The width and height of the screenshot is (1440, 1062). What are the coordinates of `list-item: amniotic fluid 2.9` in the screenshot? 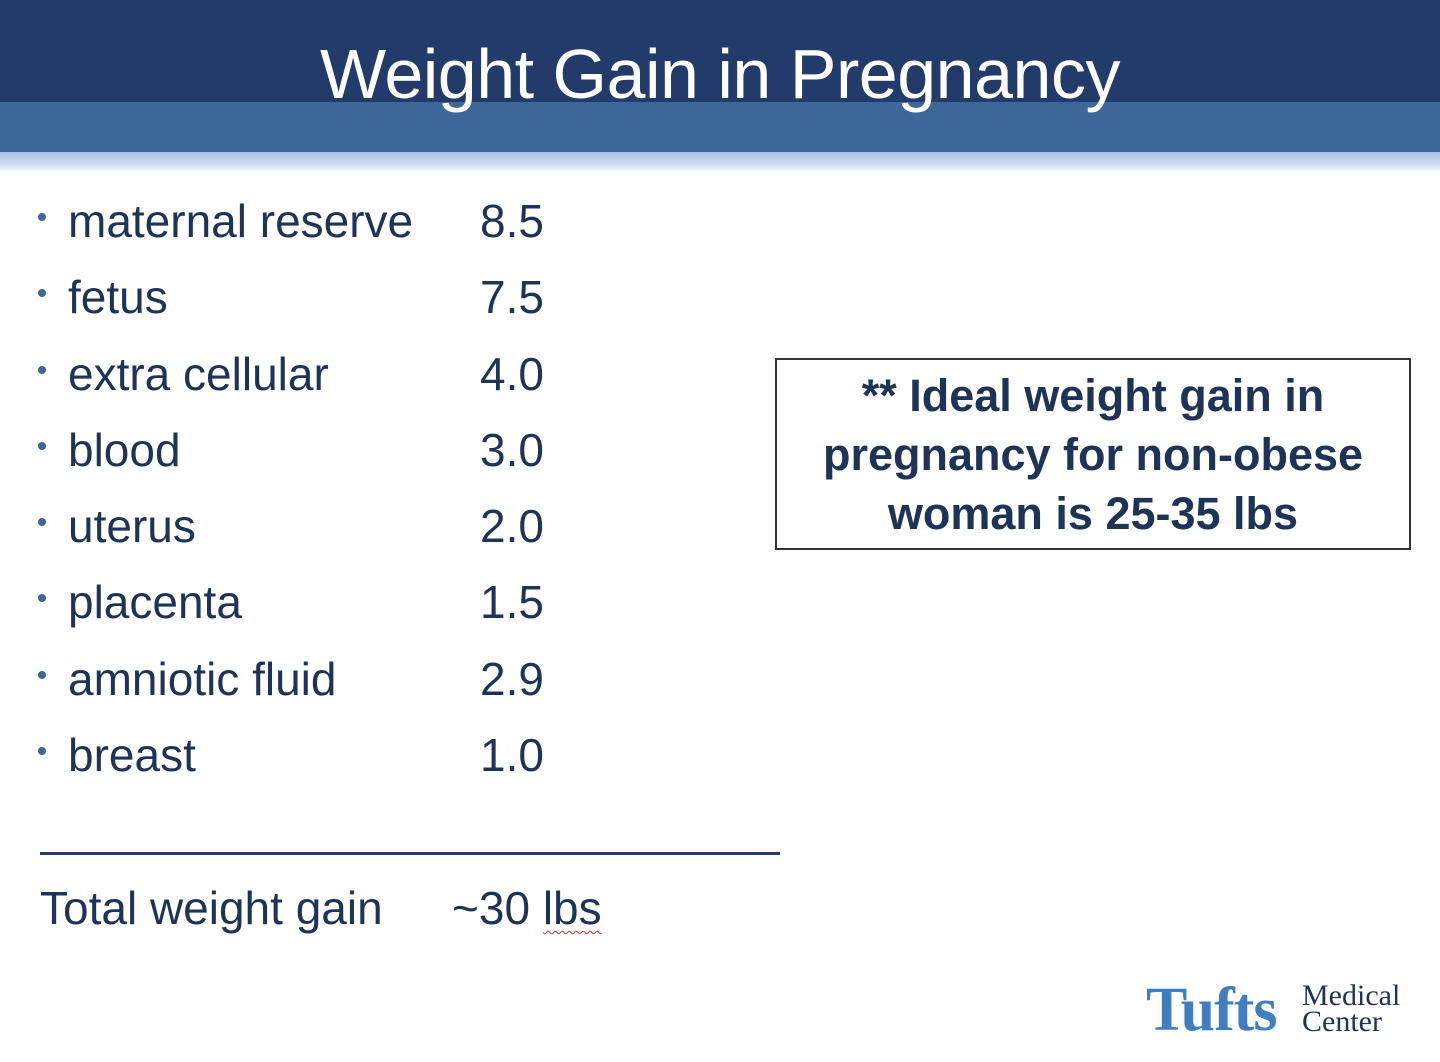 It's located at (318, 687).